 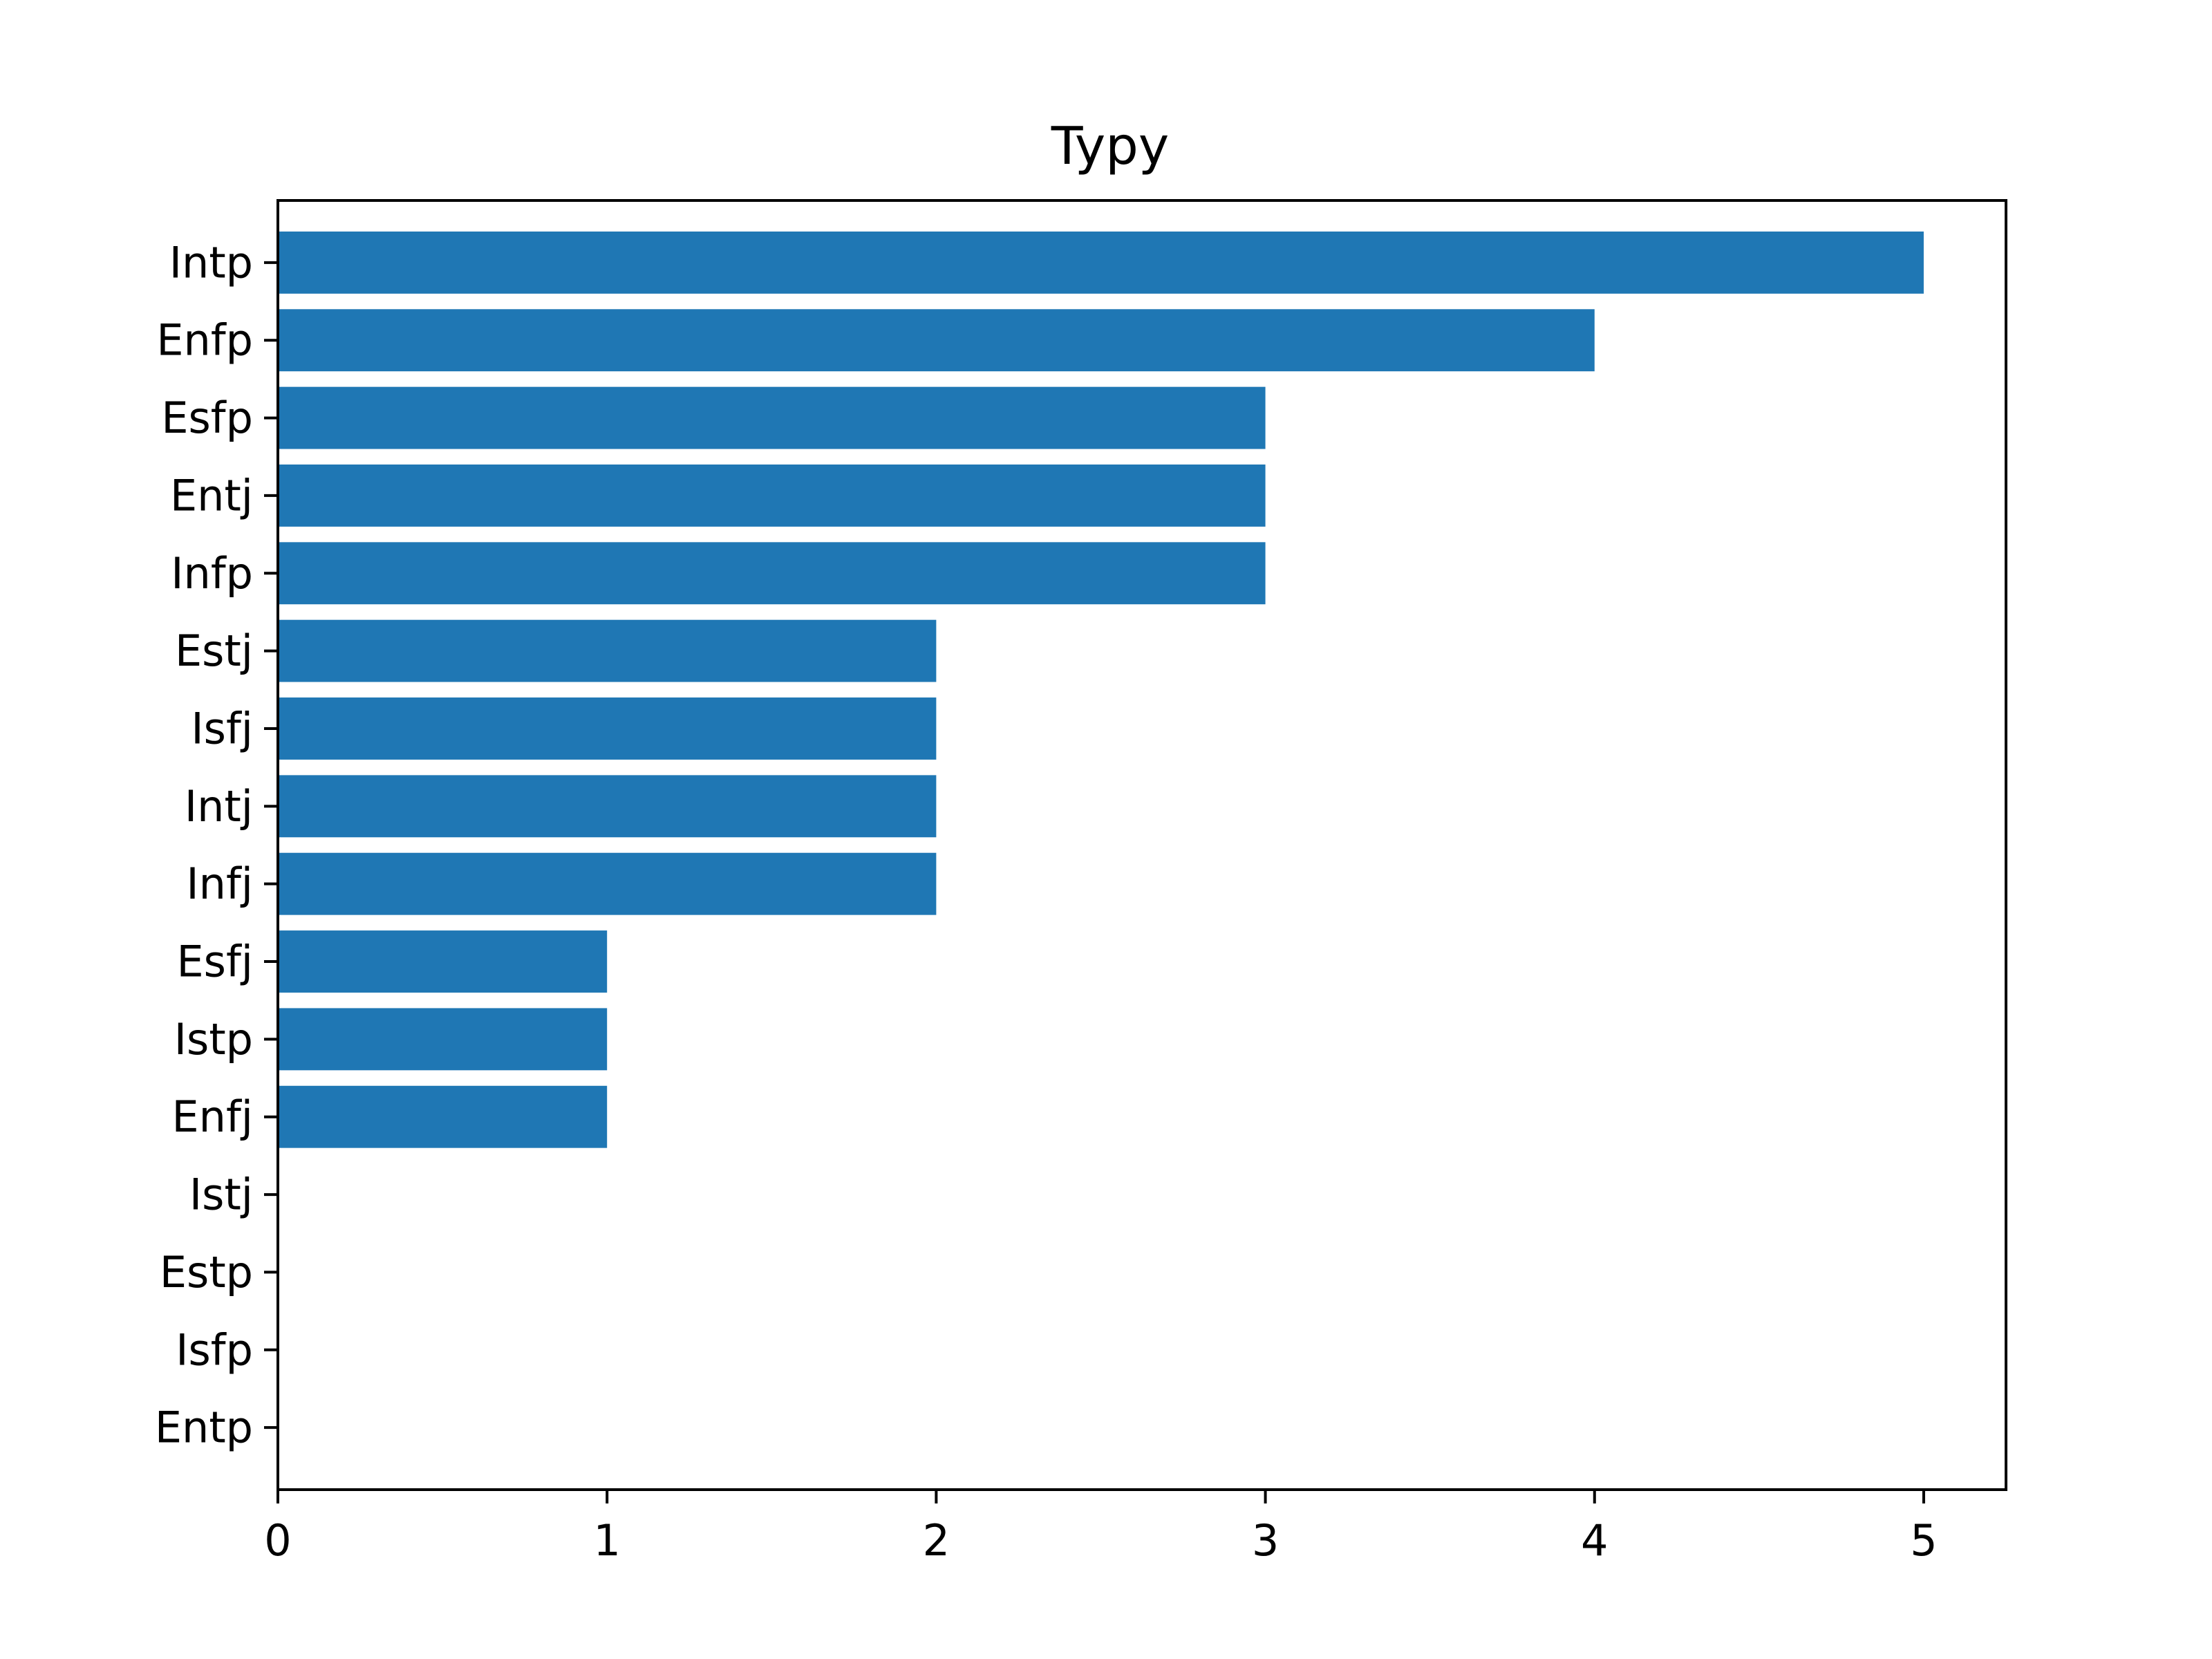 What do you see at coordinates (204, 340) in the screenshot?
I see `y-tick-label-enfp: Enfp` at bounding box center [204, 340].